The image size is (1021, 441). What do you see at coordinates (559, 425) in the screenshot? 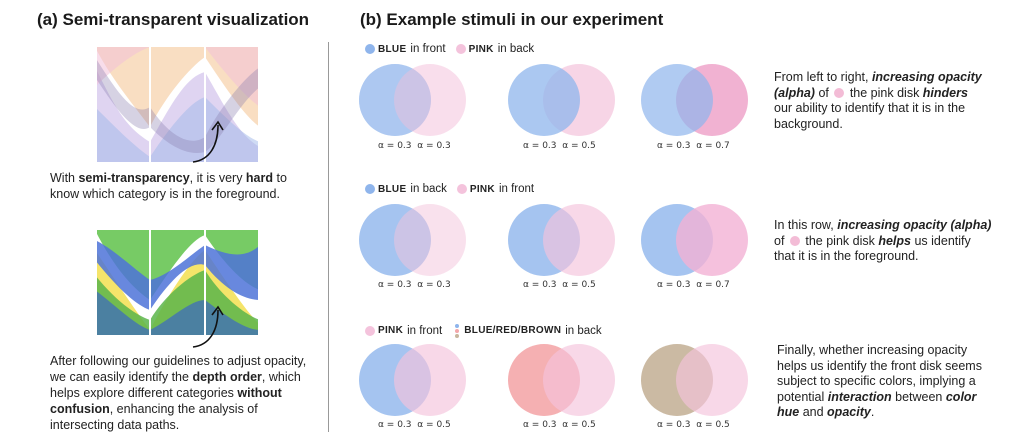
I see `alpha-label-r3-c2: α = 0.3 α = 0.5` at bounding box center [559, 425].